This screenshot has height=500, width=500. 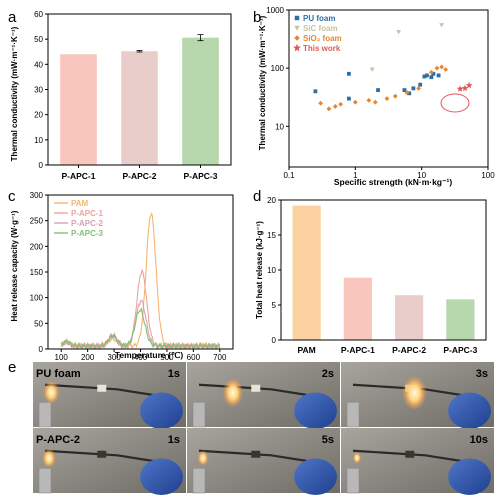 What do you see at coordinates (12, 367) in the screenshot?
I see `panel-label-e: e` at bounding box center [12, 367].